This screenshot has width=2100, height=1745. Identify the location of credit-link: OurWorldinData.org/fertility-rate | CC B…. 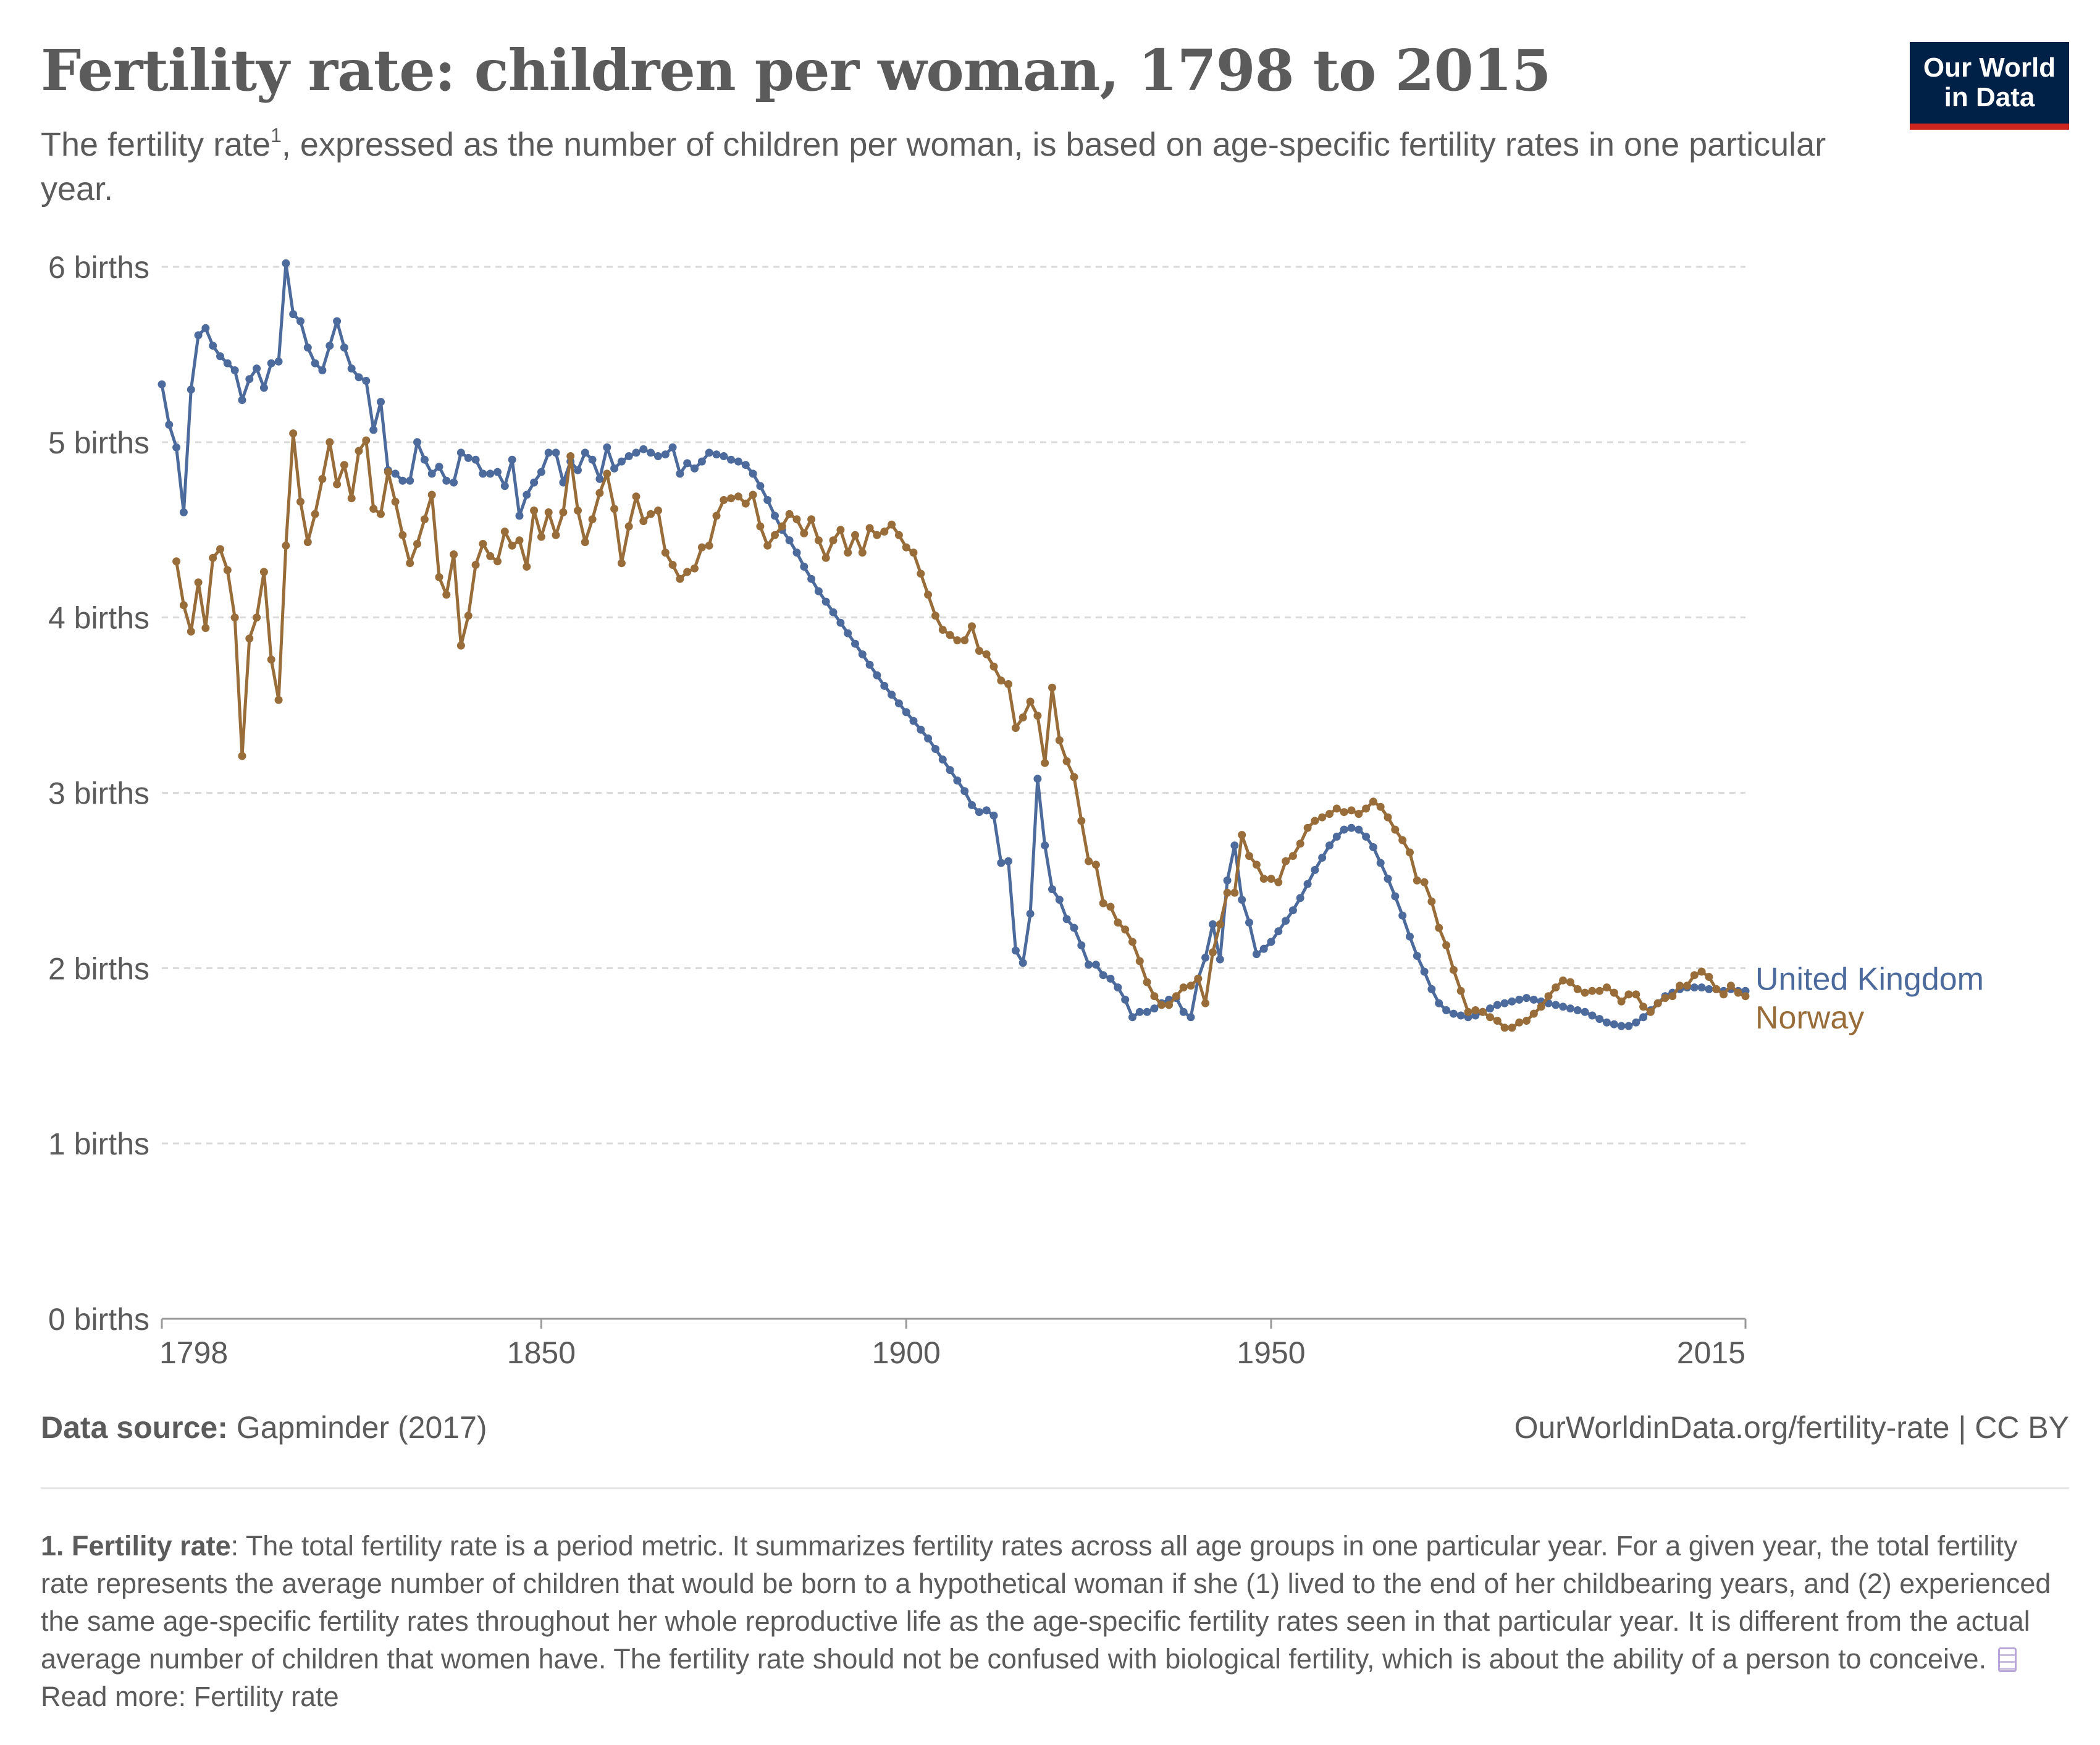
(1792, 1428).